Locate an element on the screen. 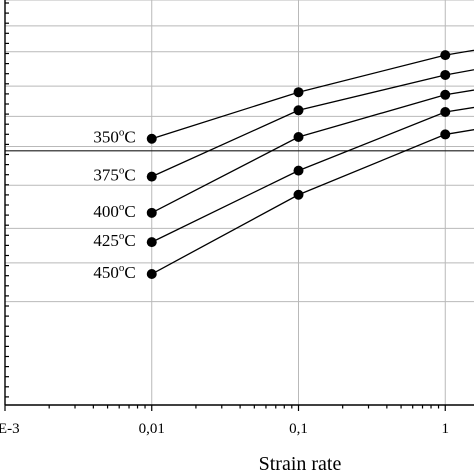 This screenshot has height=474, width=474. series-label: 425oC is located at coordinates (114, 240).